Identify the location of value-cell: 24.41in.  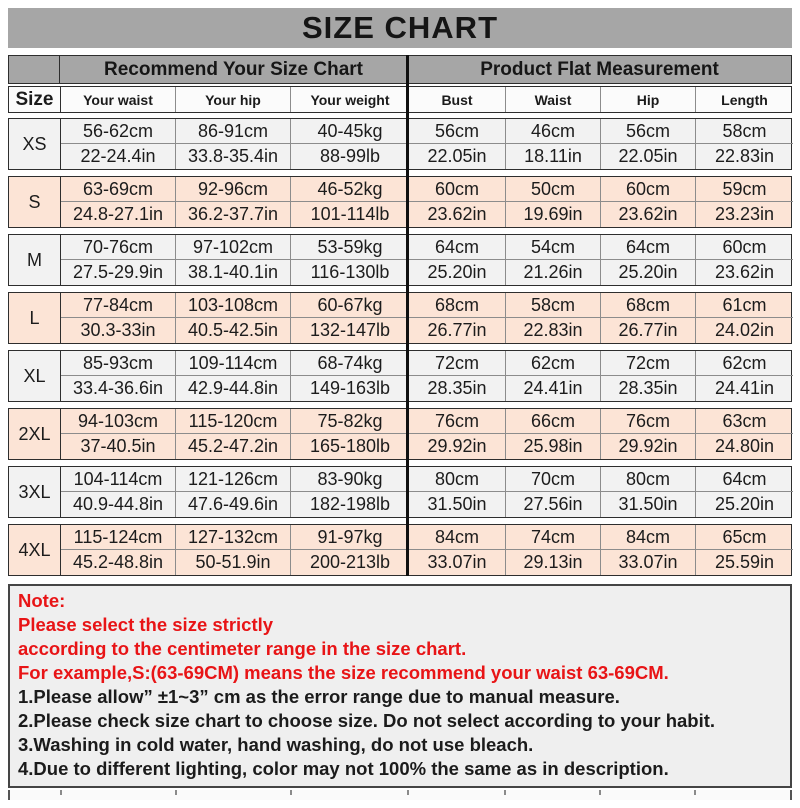
(744, 388).